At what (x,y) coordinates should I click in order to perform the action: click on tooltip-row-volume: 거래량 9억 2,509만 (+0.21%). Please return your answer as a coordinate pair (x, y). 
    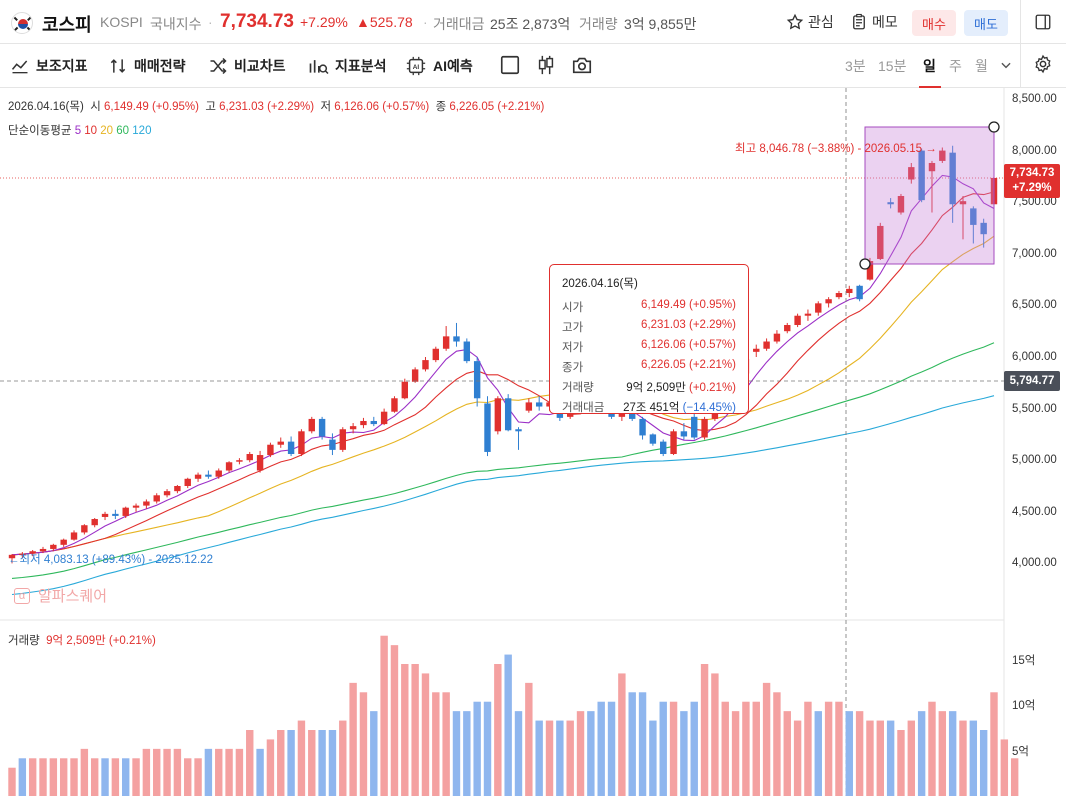
    Looking at the image, I should click on (649, 389).